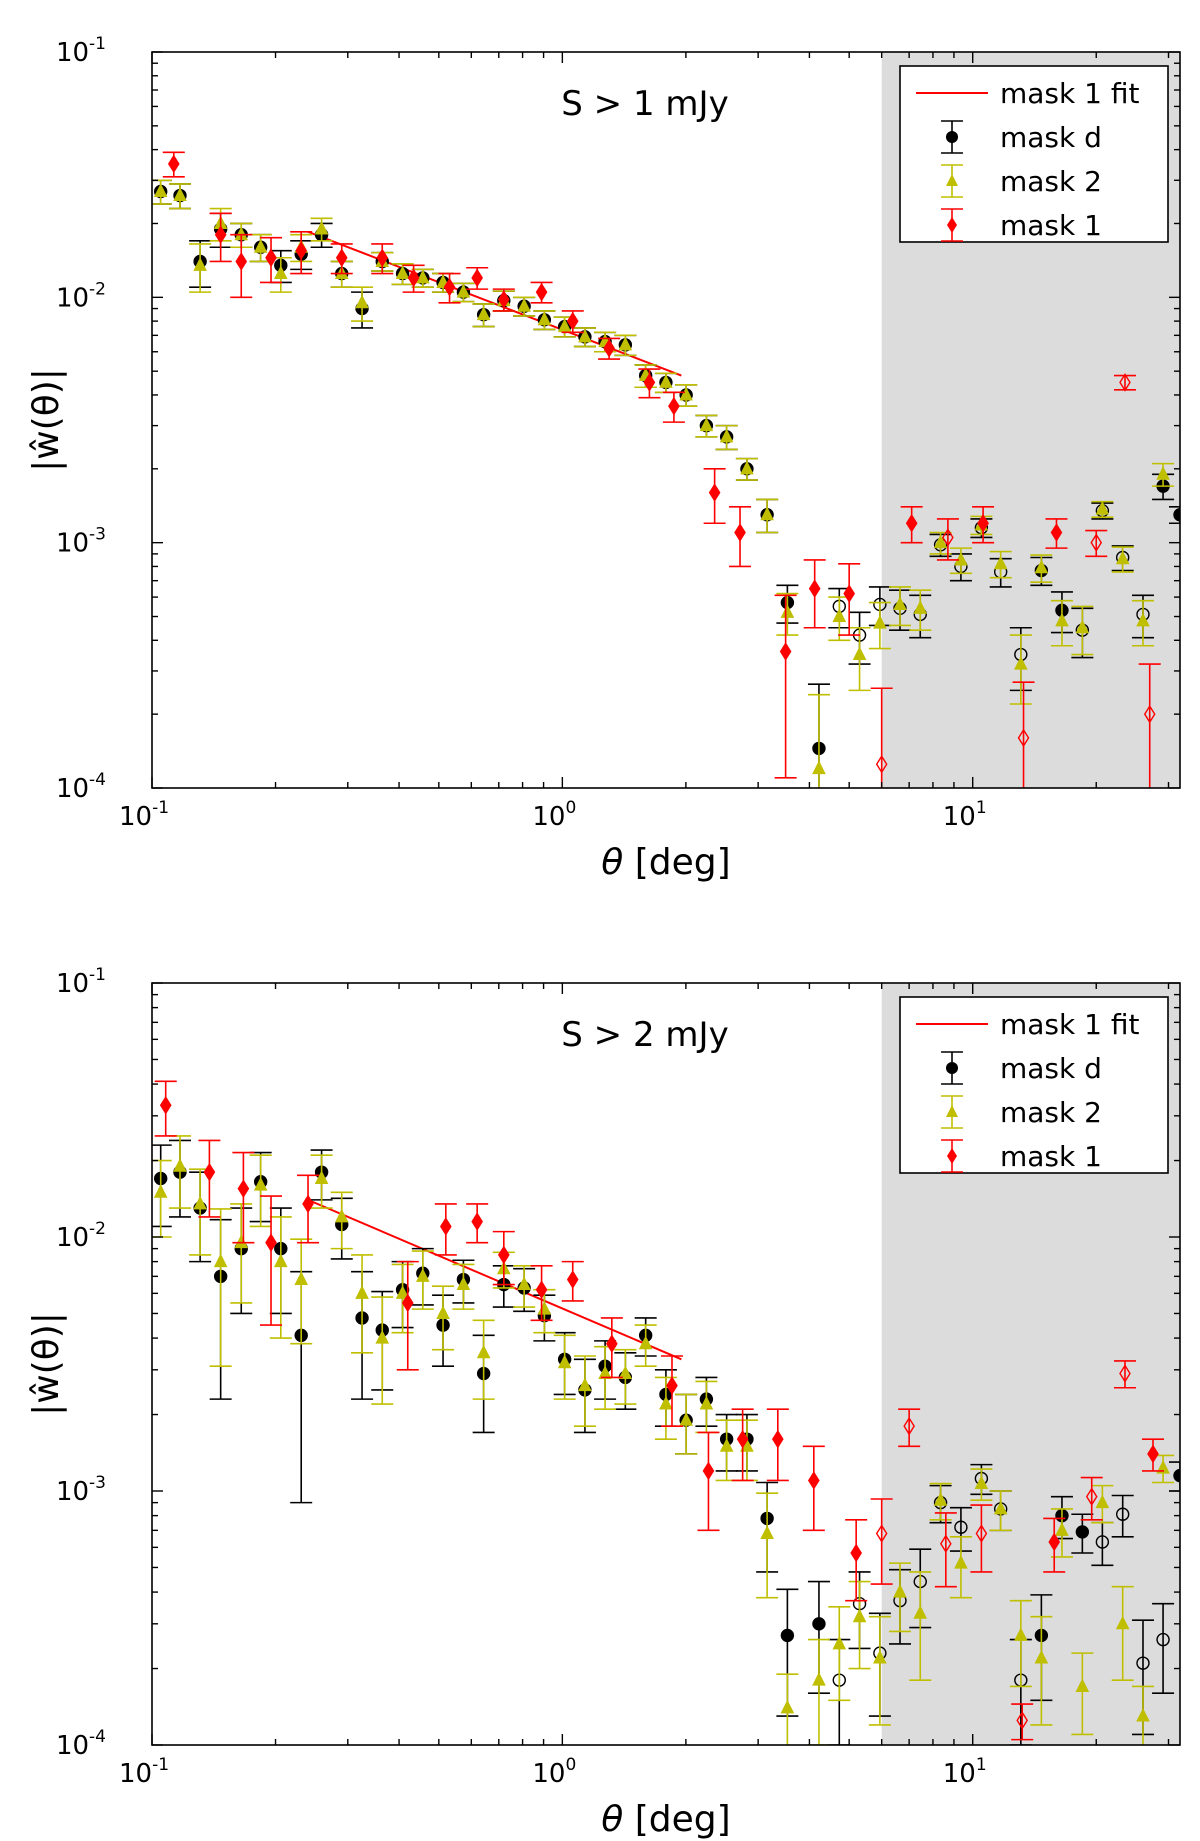 This screenshot has height=1841, width=1200. Describe the element at coordinates (1051, 225) in the screenshot. I see `legend-label: mask 1` at that location.